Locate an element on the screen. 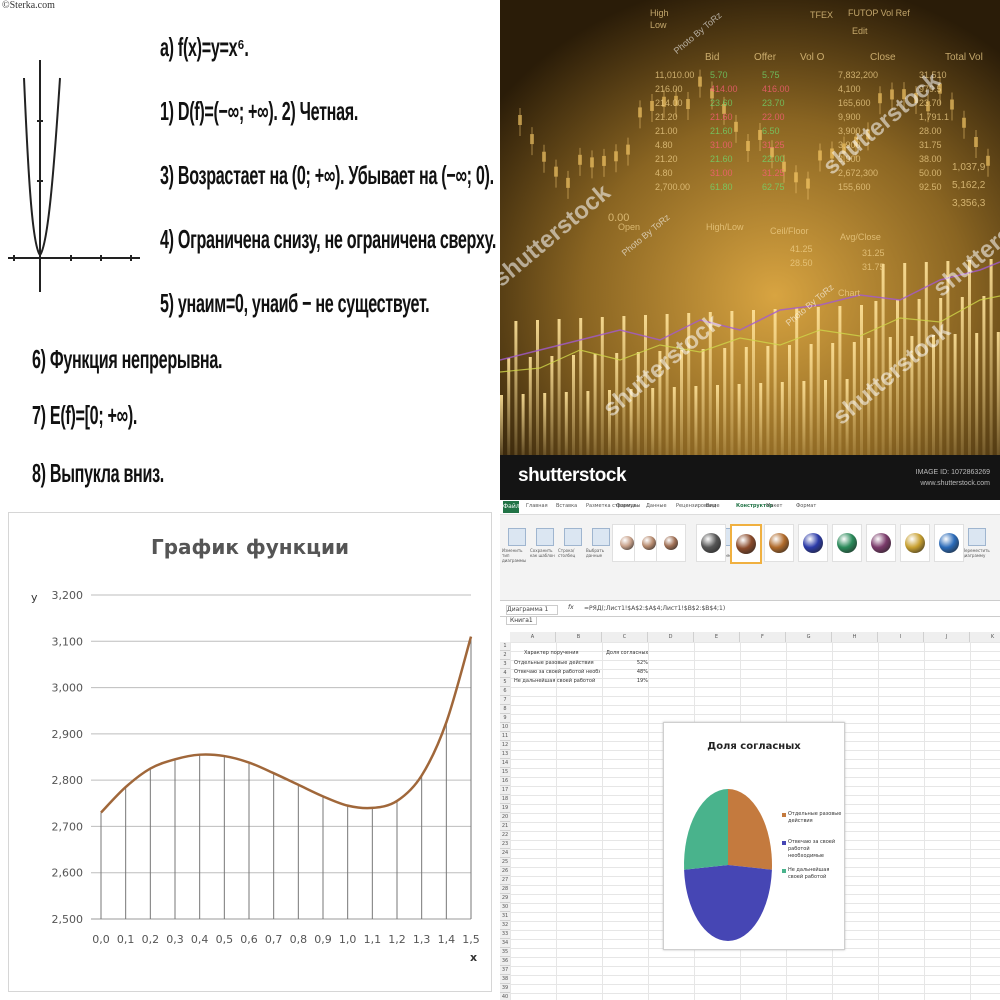  column-header: B is located at coordinates (579, 637).